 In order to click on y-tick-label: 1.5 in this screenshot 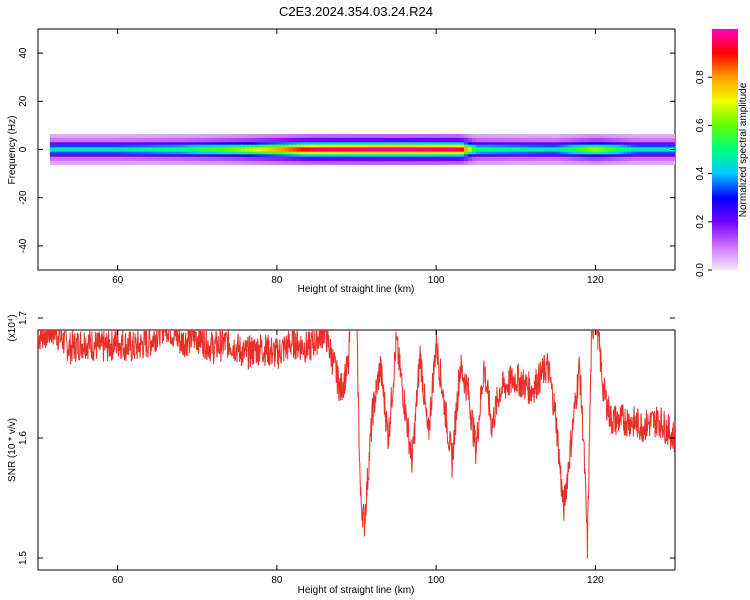, I will do `click(23, 558)`.